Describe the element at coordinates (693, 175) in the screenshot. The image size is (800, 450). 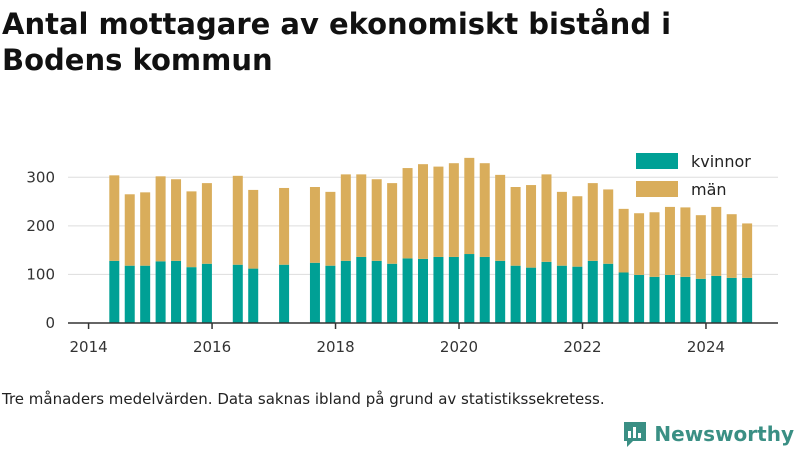
I see `legend: kvinnor män` at that location.